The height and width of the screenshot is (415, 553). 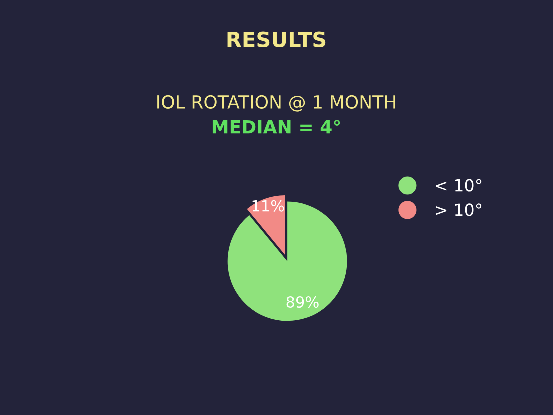 What do you see at coordinates (459, 185) in the screenshot?
I see `legend-label: < 10°` at bounding box center [459, 185].